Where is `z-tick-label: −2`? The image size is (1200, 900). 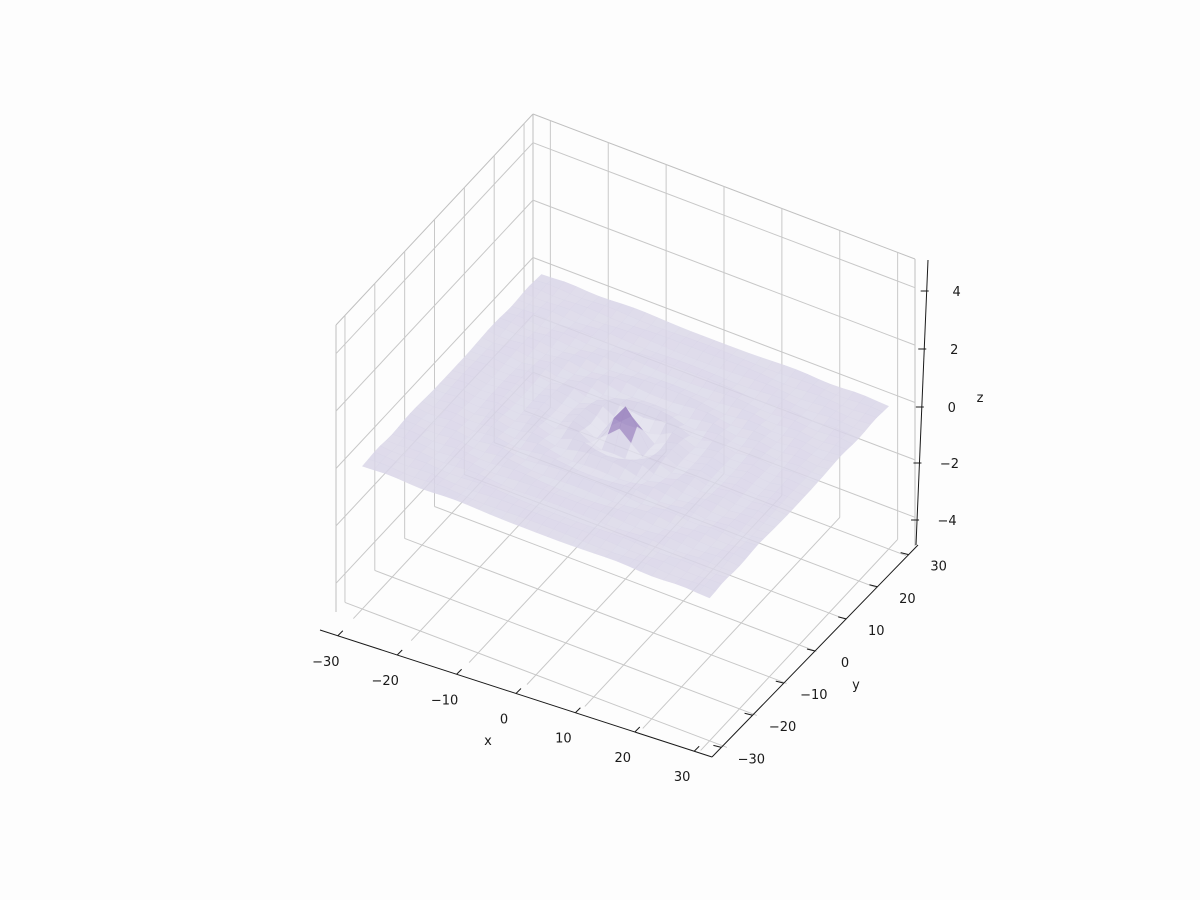 z-tick-label: −2 is located at coordinates (949, 464).